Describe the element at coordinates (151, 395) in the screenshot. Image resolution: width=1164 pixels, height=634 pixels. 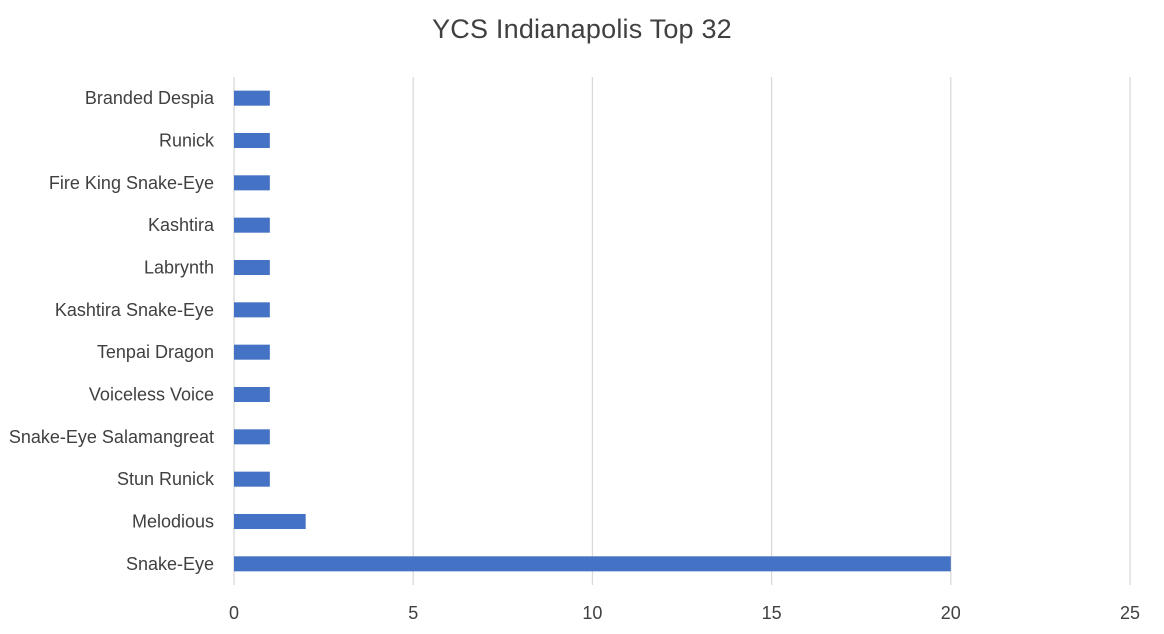
I see `category-label: Voiceless Voice` at that location.